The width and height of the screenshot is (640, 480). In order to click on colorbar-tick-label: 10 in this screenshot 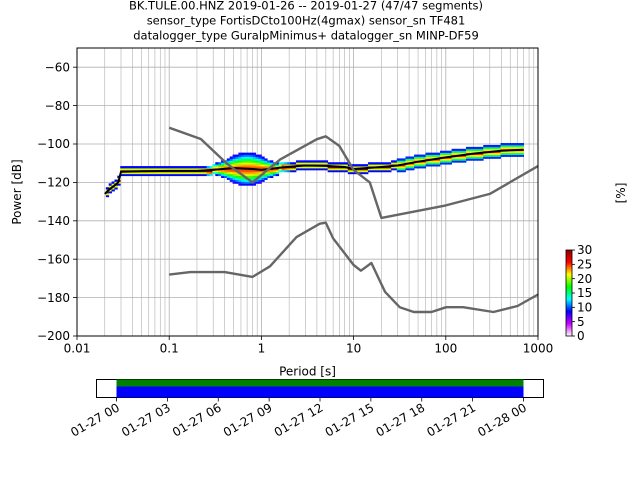, I will do `click(584, 308)`.